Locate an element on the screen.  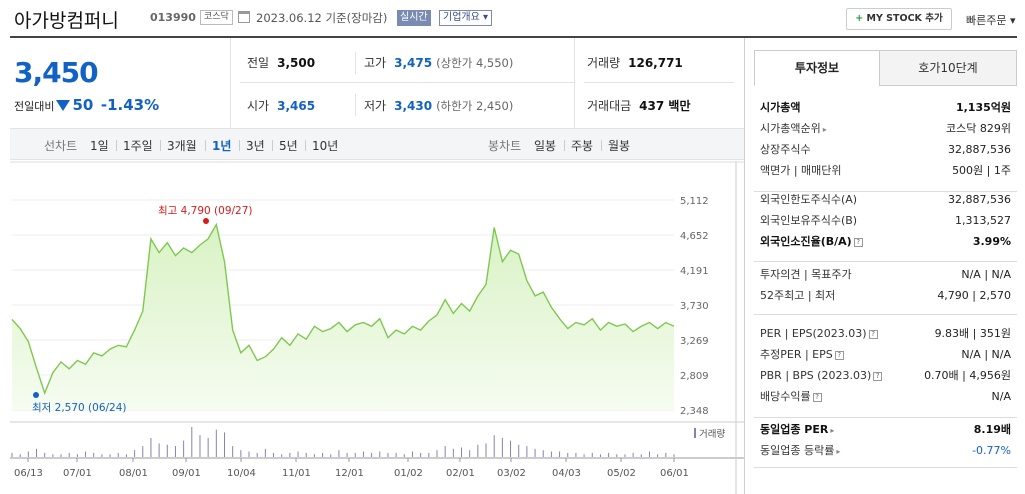
candle-daily: 일봉 is located at coordinates (545, 146).